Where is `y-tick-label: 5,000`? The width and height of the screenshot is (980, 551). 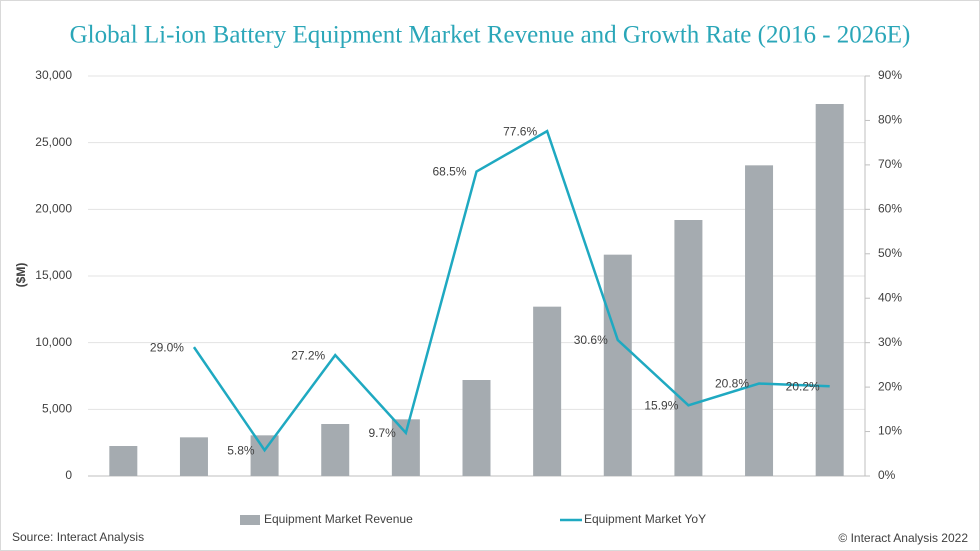 y-tick-label: 5,000 is located at coordinates (57, 409).